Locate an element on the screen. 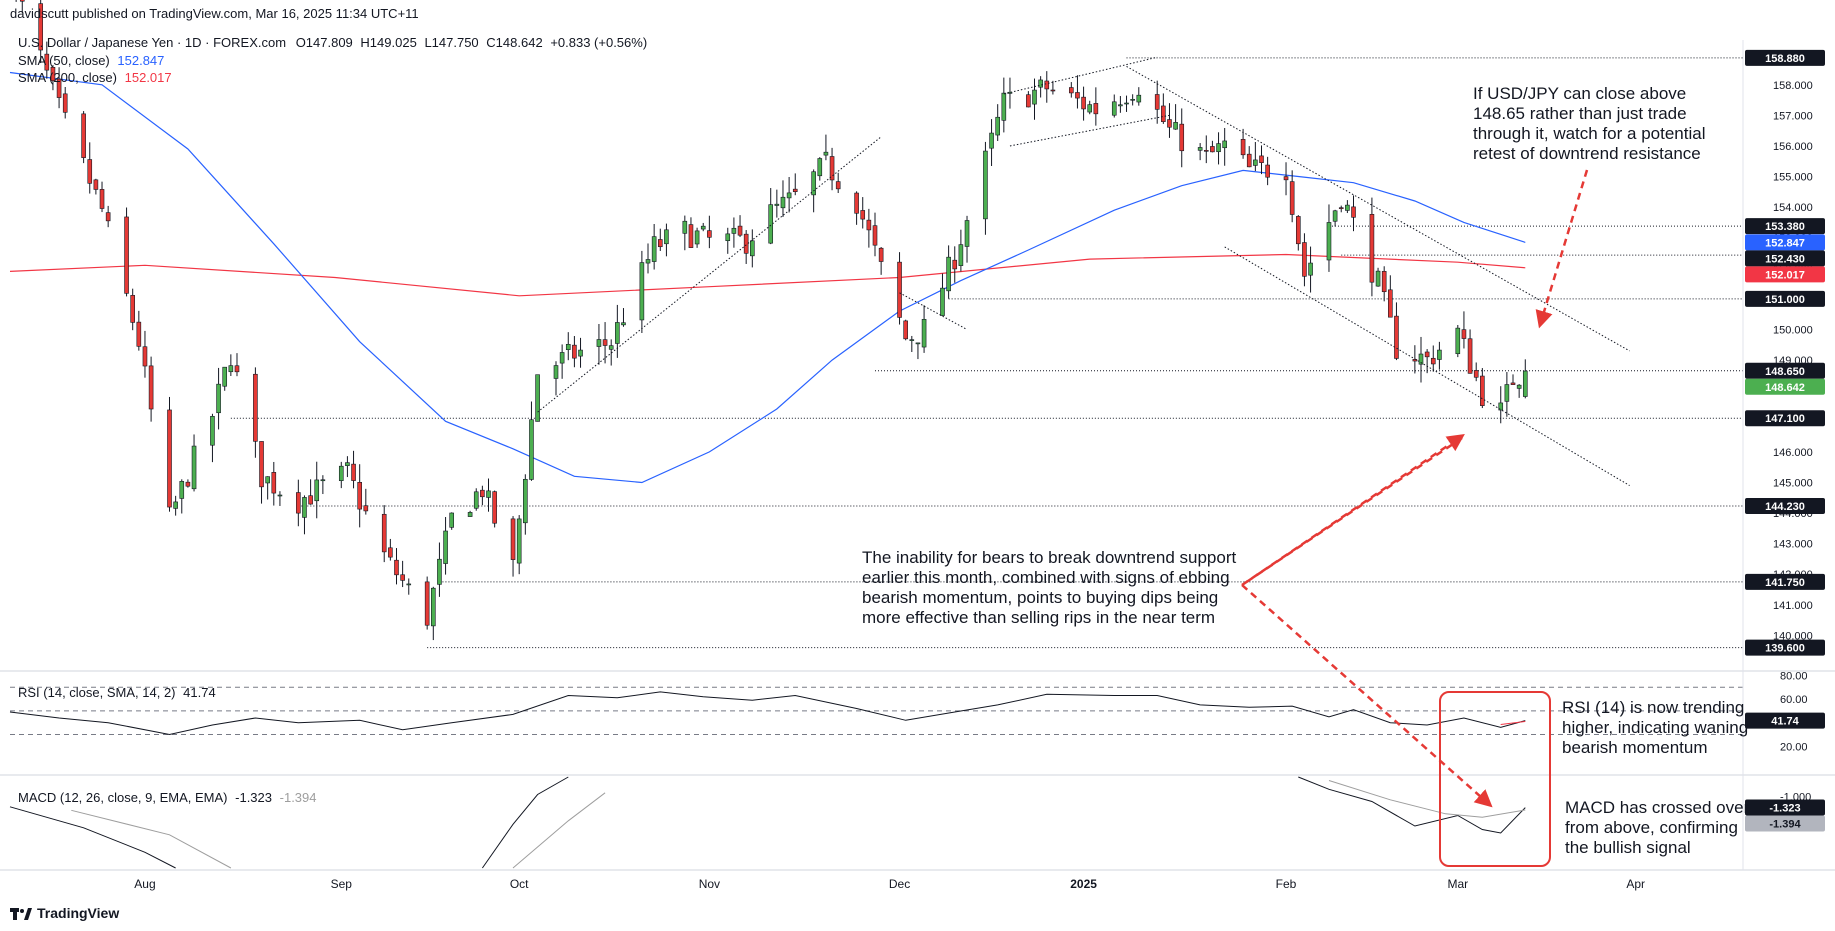 The width and height of the screenshot is (1835, 931). time-tick-label: Feb is located at coordinates (1286, 884).